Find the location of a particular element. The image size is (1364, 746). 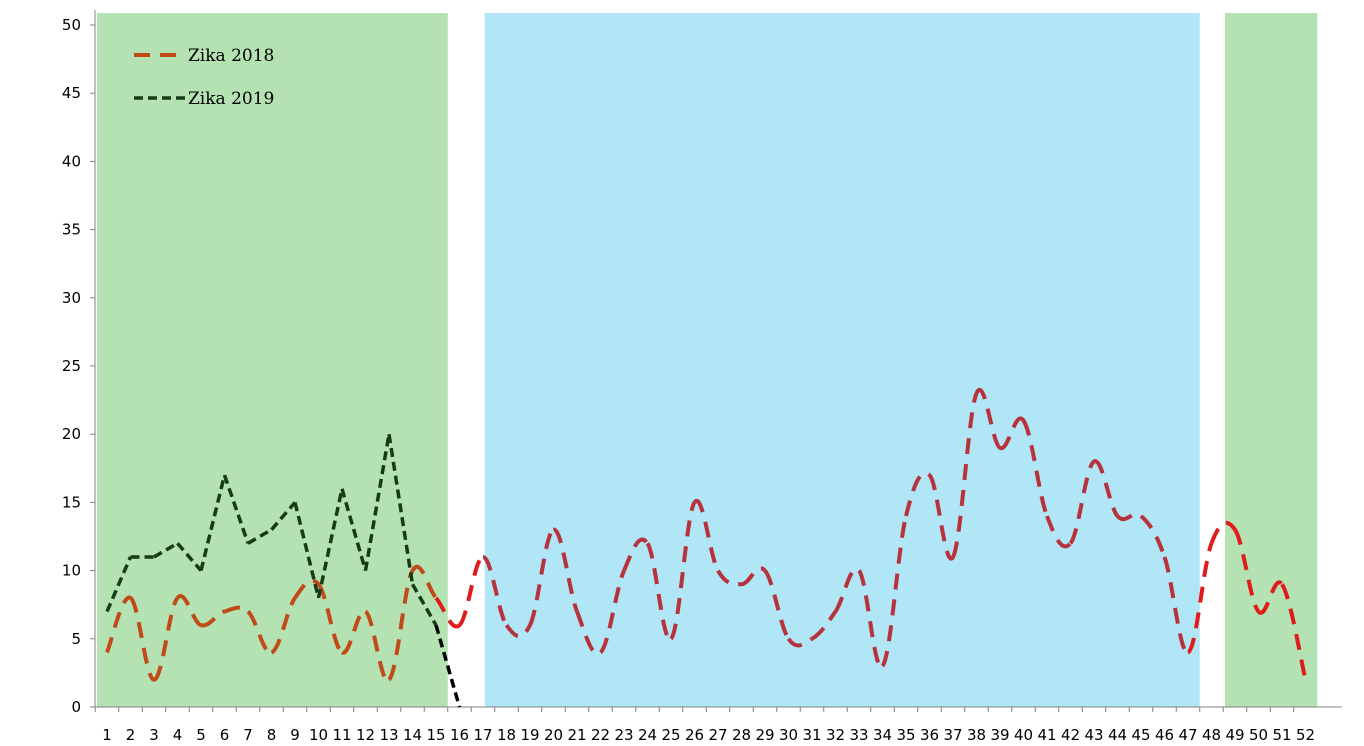

x-tick-label: 27 is located at coordinates (717, 735).